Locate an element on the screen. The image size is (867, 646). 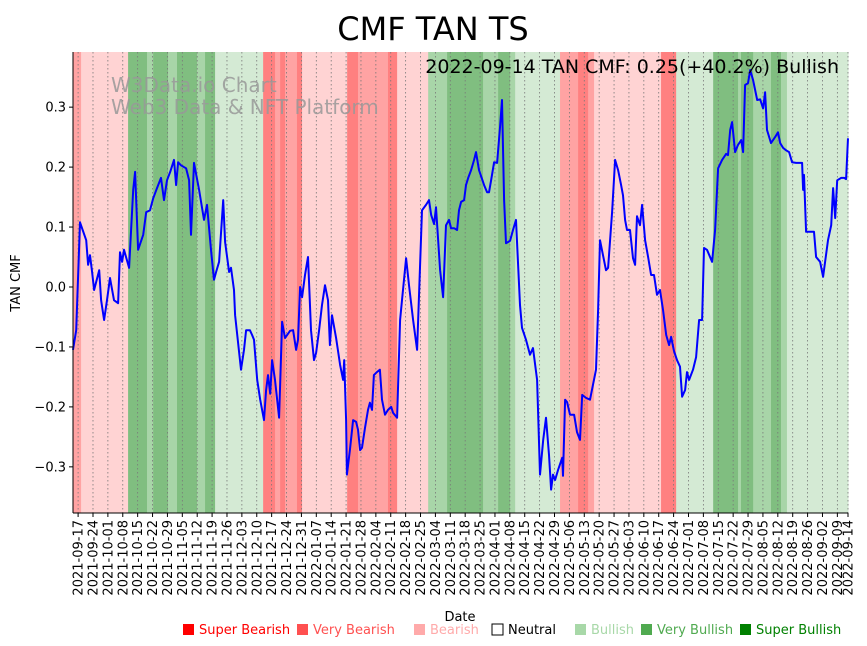
legend-swatch-very-bearish is located at coordinates (302, 629).